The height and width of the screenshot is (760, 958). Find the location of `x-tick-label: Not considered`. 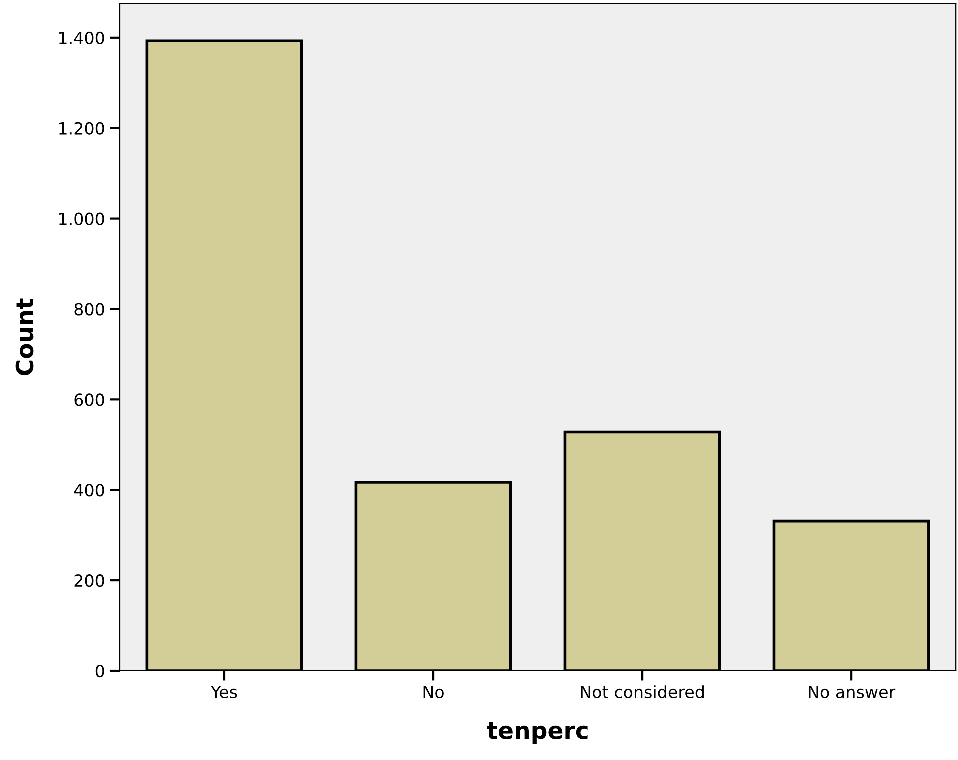

x-tick-label: Not considered is located at coordinates (642, 692).